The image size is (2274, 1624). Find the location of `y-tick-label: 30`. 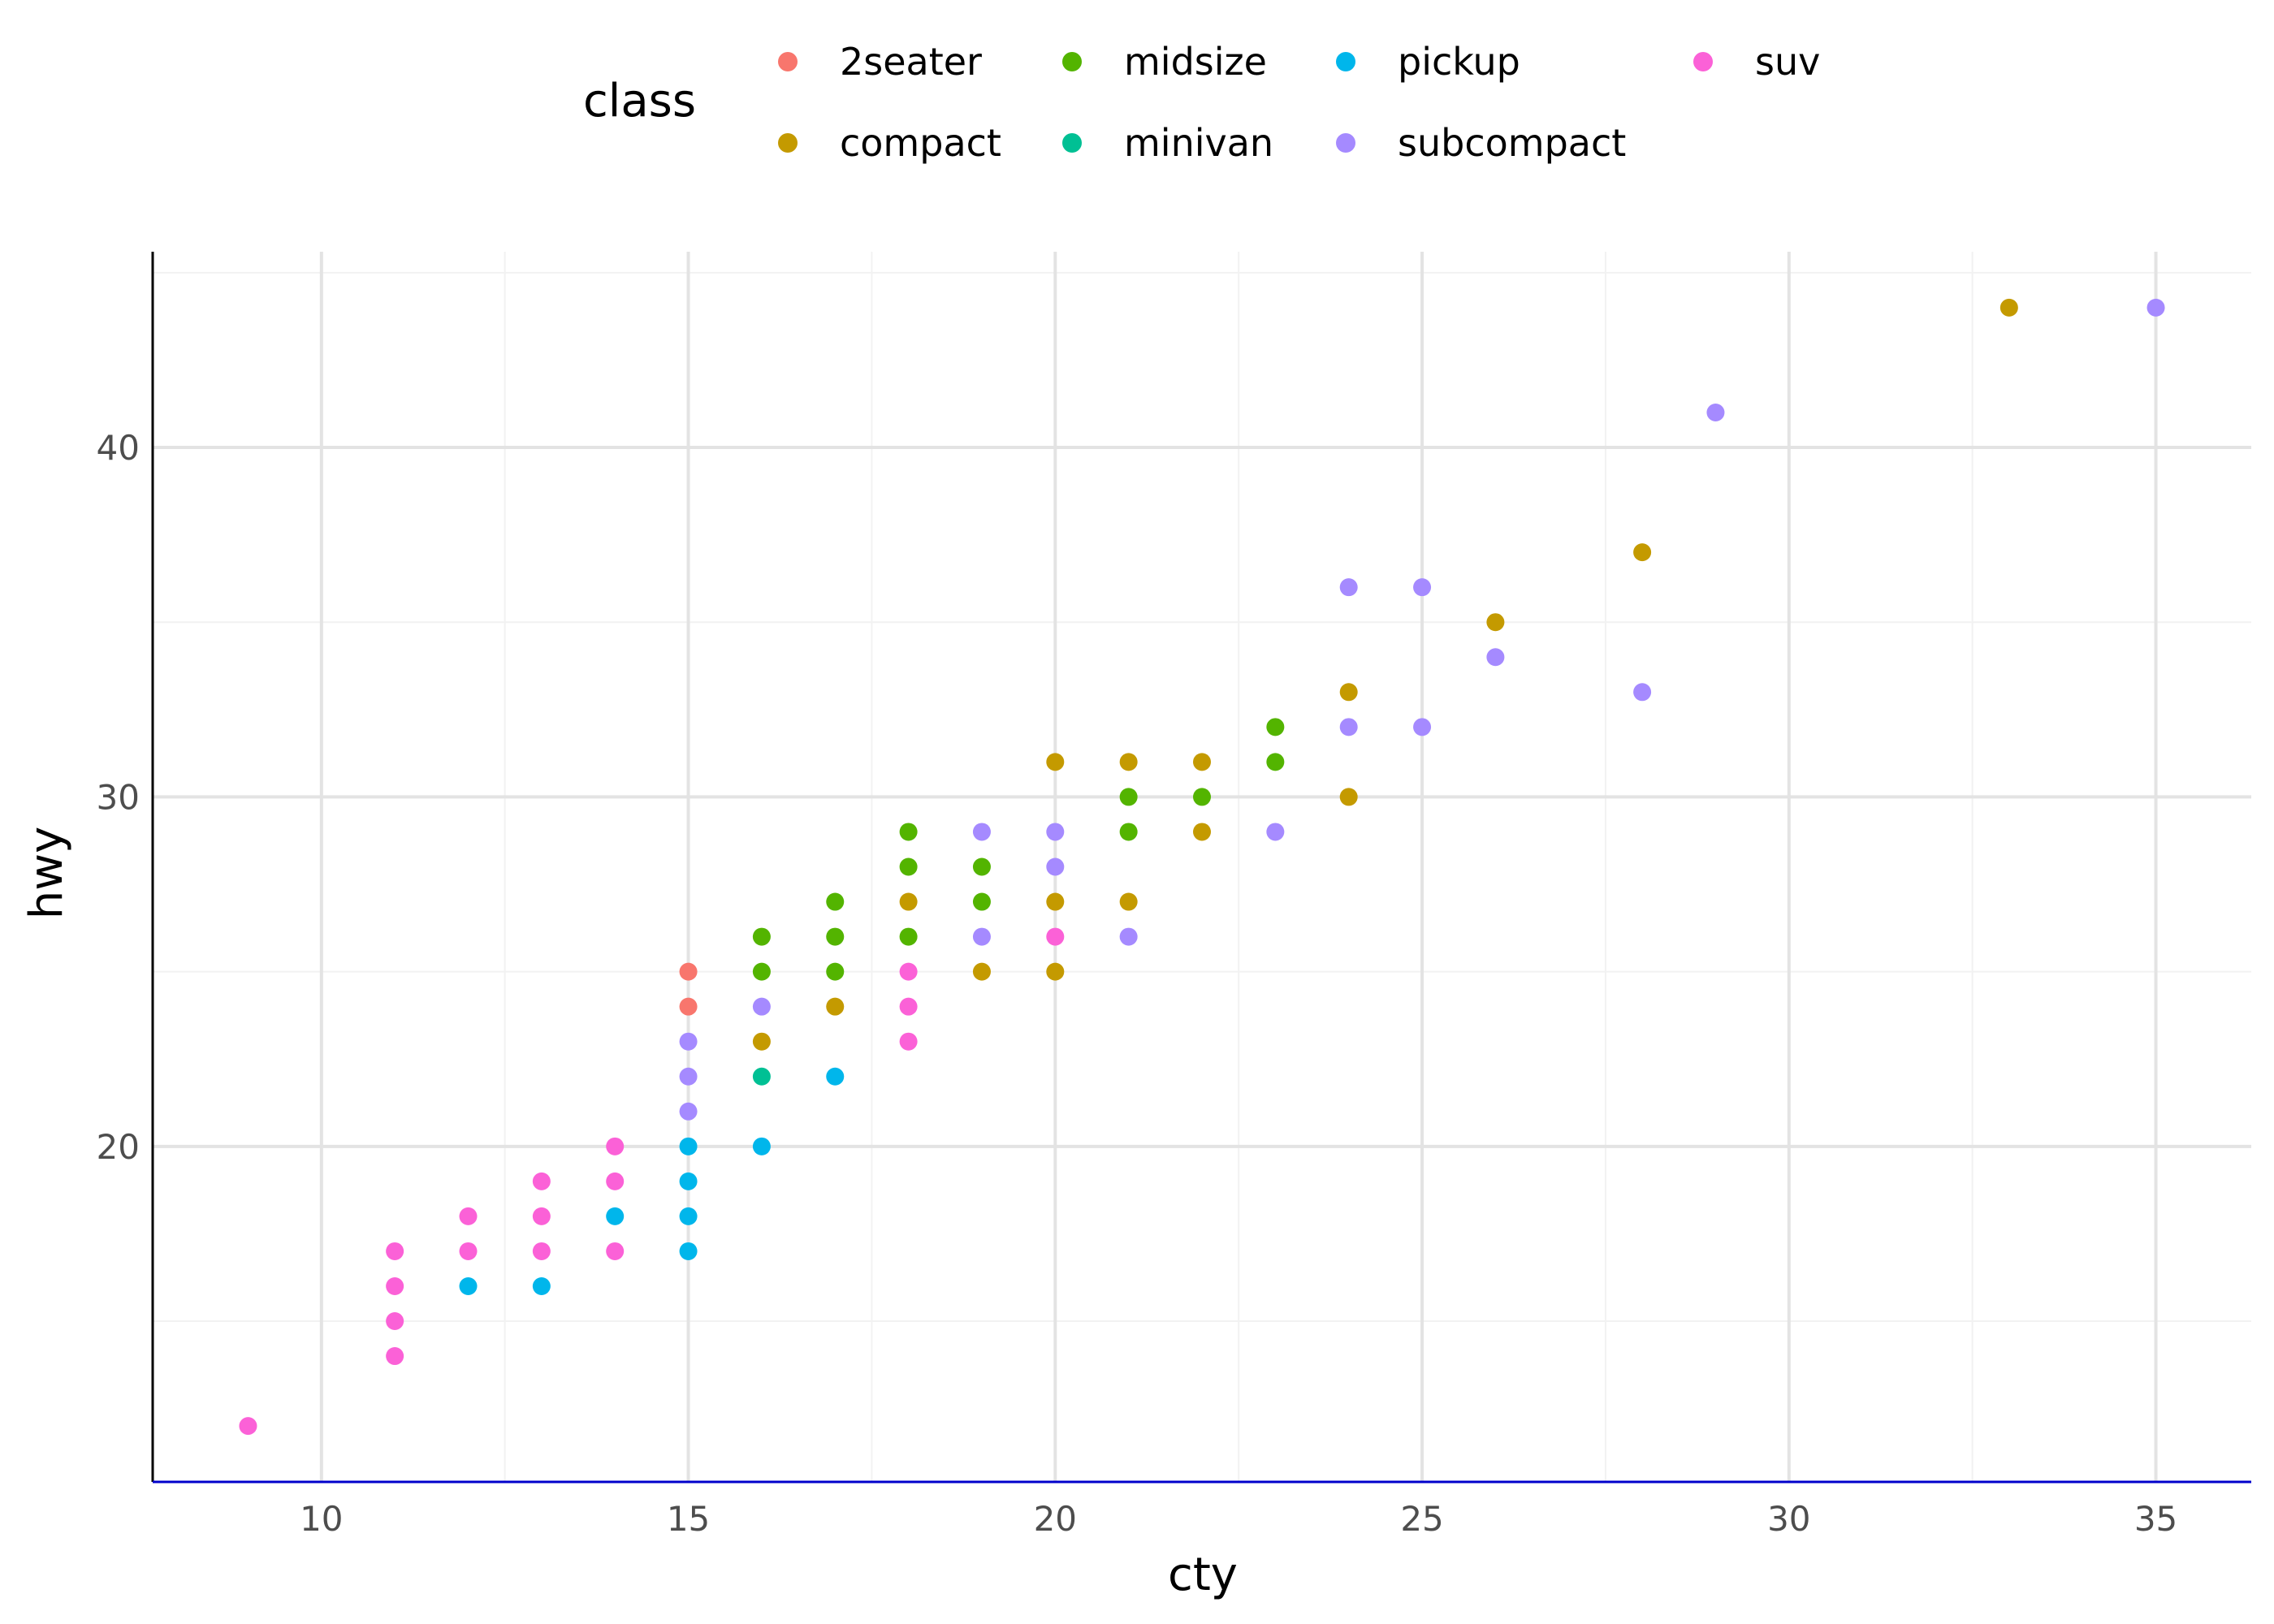

y-tick-label: 30 is located at coordinates (119, 797).